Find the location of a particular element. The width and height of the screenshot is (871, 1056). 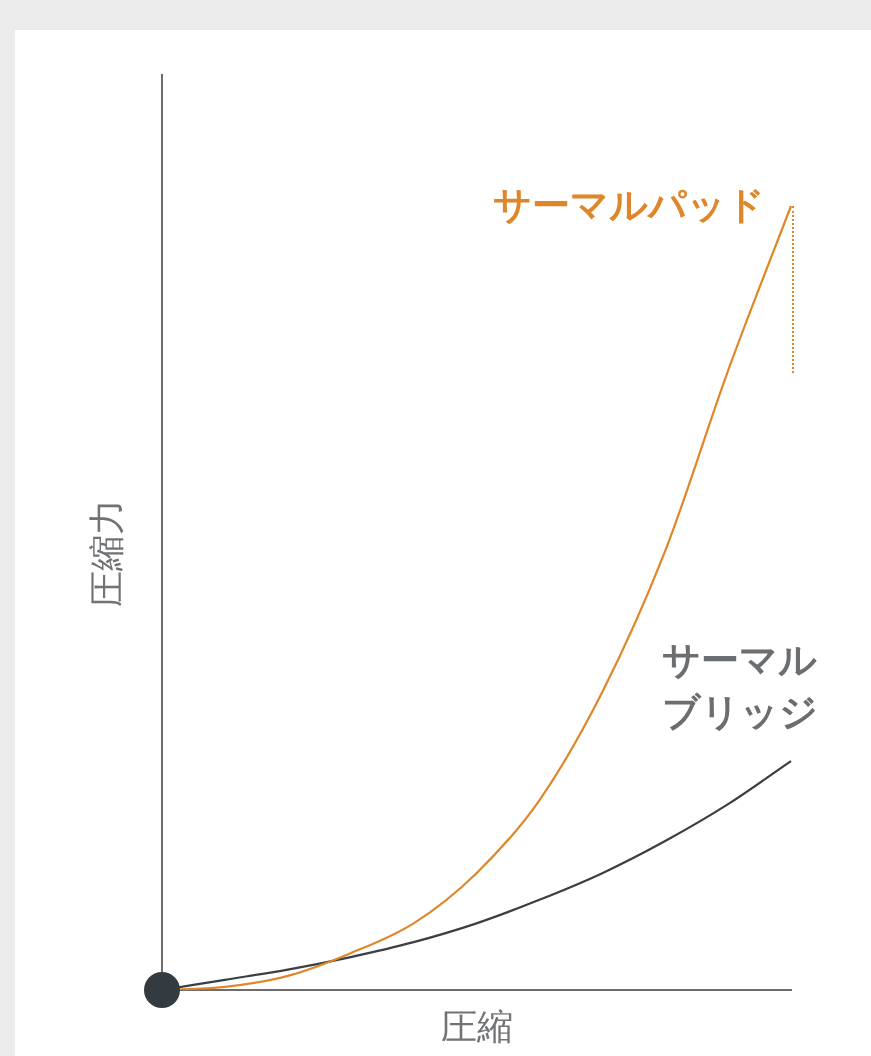

series-label: サーマルブリッジ is located at coordinates (740, 685).